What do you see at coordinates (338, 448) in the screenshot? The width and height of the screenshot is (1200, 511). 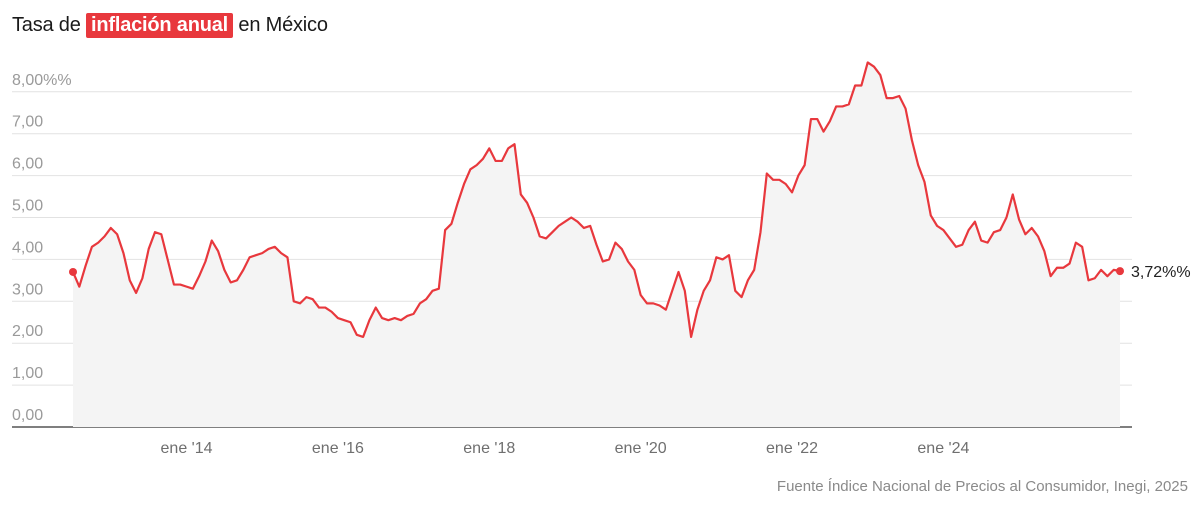 I see `x-tick-label: ene '16` at bounding box center [338, 448].